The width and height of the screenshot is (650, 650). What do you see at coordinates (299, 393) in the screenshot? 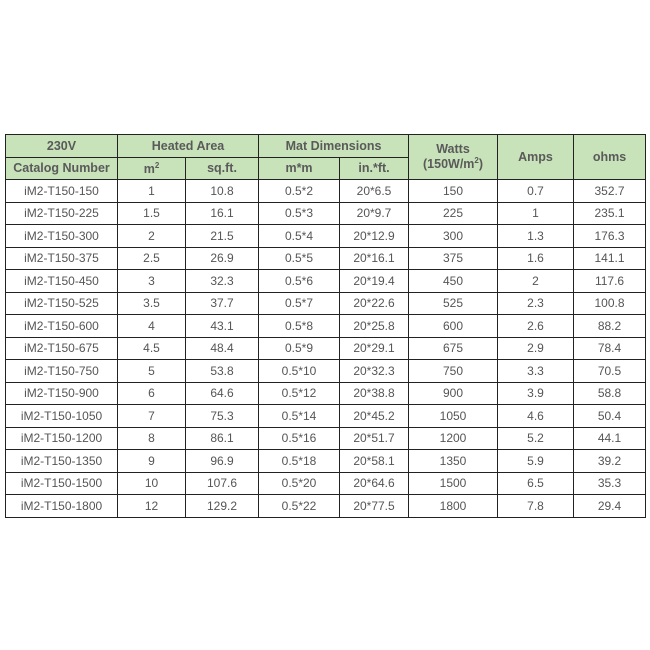
I see `dim-mm-cell: 0.5*12` at bounding box center [299, 393].